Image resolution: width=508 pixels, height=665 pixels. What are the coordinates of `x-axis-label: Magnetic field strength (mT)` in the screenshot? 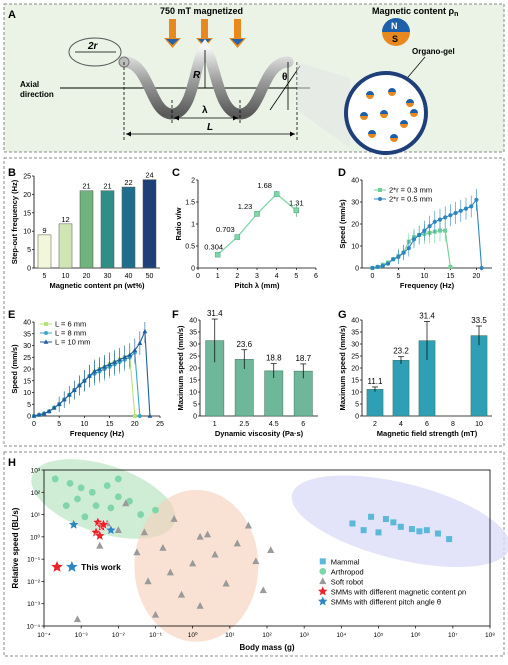 It's located at (427, 433).